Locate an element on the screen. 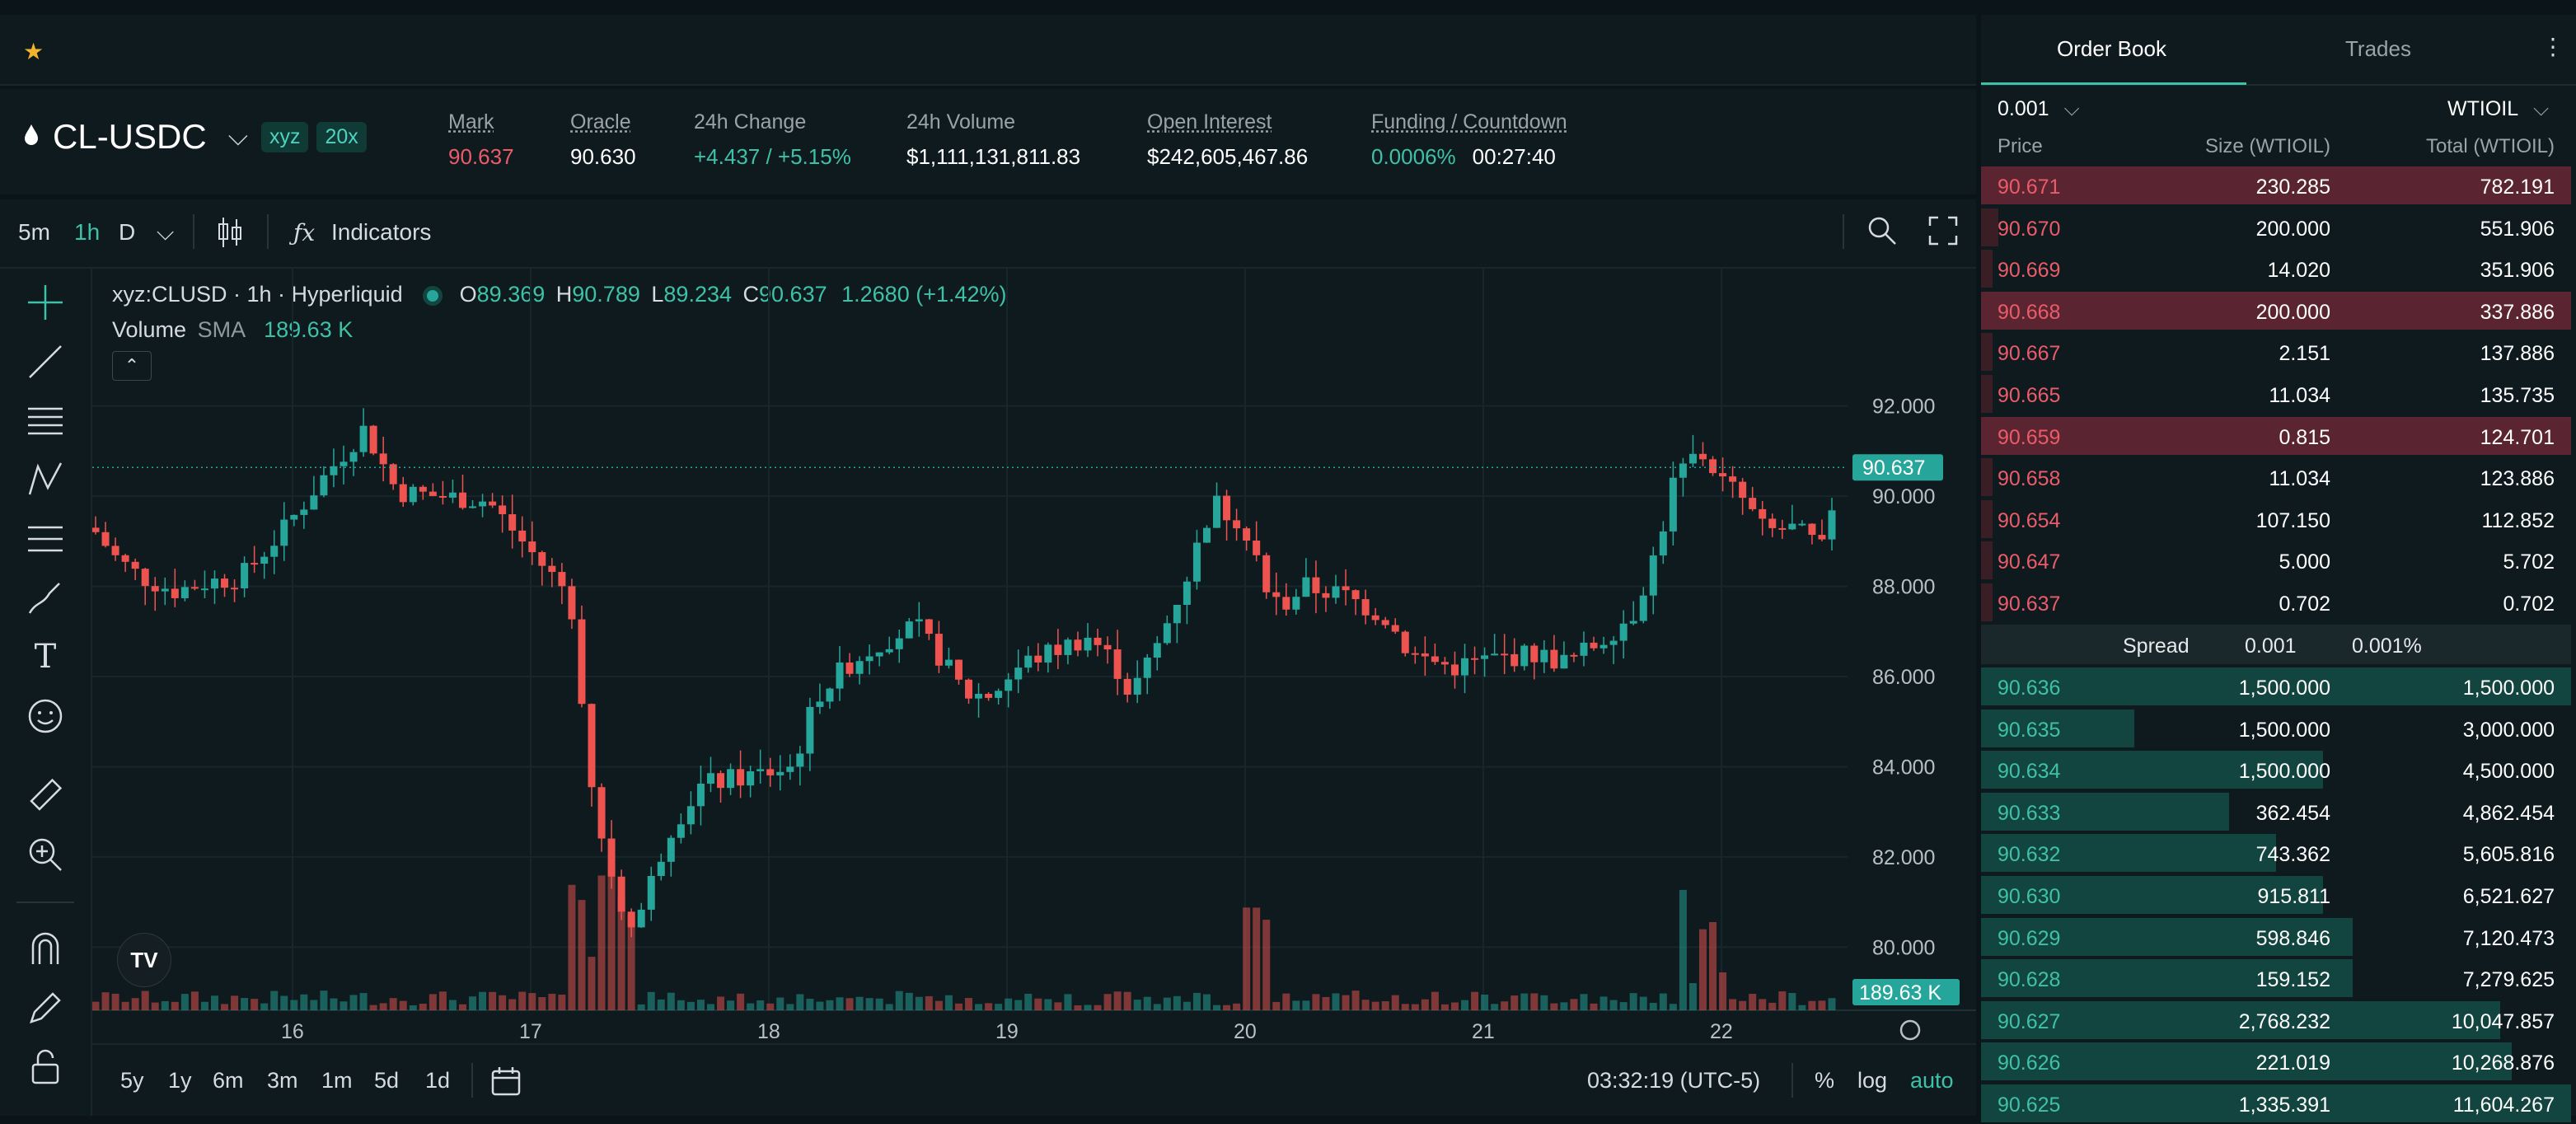 This screenshot has height=1124, width=2576. bid-row: 90.628 159.152 7,279.625 is located at coordinates (2276, 979).